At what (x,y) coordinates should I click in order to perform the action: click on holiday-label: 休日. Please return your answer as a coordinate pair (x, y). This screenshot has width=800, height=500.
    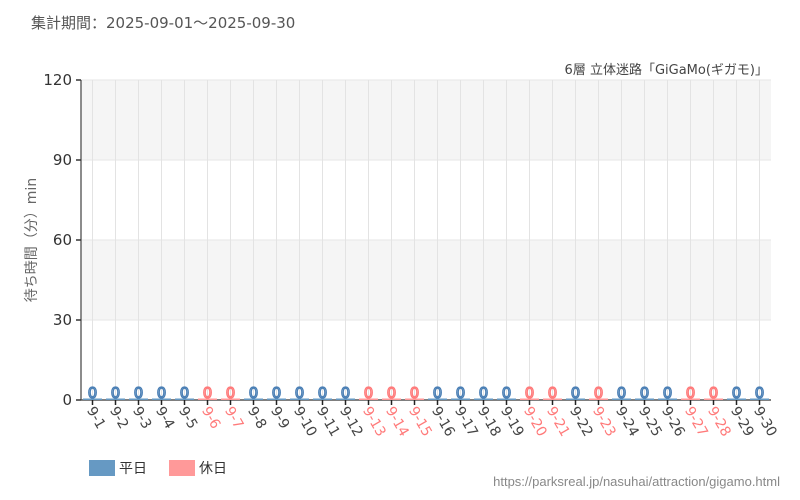
    Looking at the image, I should click on (213, 469).